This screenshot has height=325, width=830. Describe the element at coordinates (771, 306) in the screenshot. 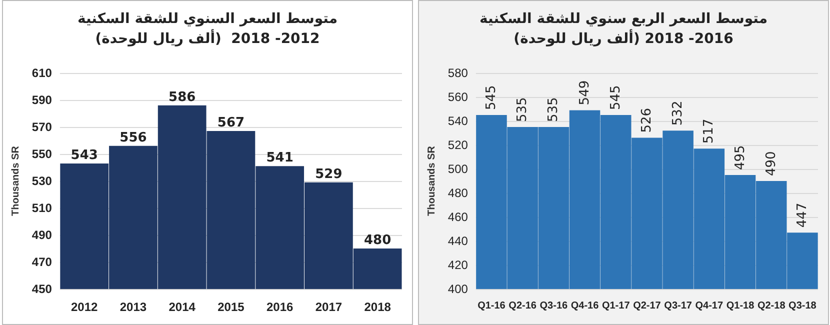

I see `x-tick-label: Q2-18` at that location.